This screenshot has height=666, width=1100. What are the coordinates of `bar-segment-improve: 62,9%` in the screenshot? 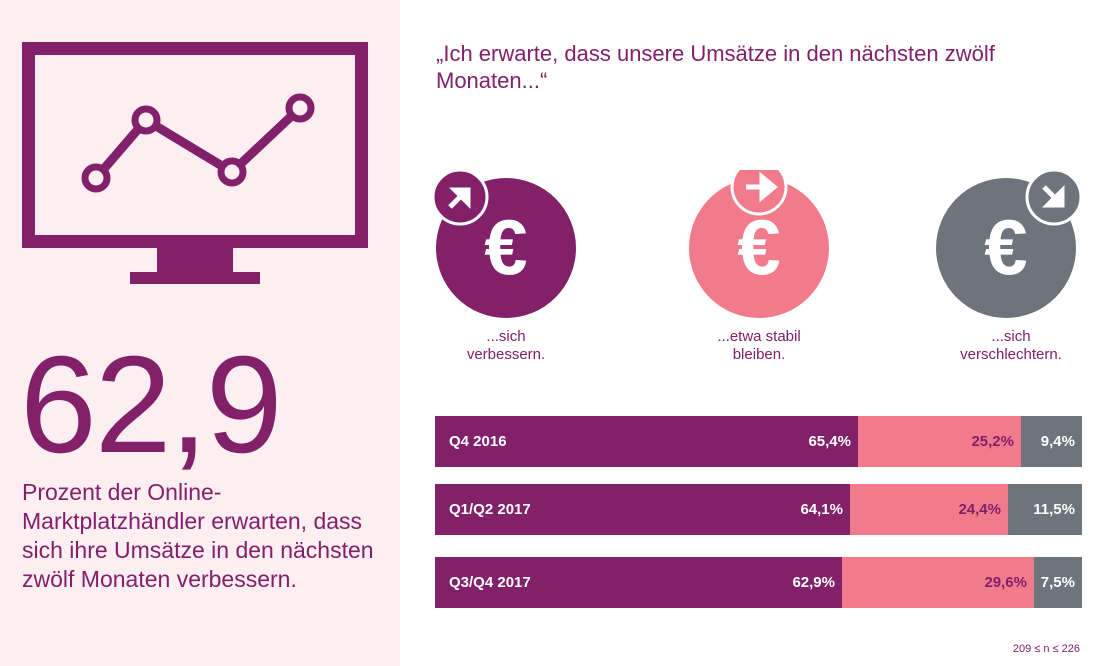 It's located at (638, 582).